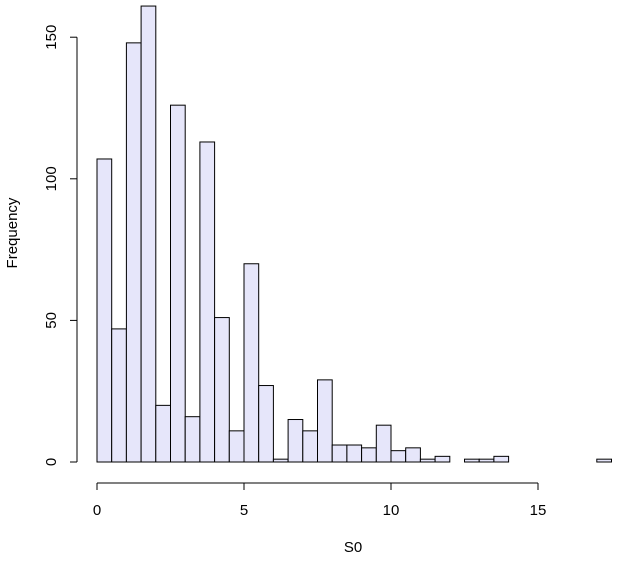 The image size is (622, 564). What do you see at coordinates (353, 547) in the screenshot?
I see `x-axis-title: S0` at bounding box center [353, 547].